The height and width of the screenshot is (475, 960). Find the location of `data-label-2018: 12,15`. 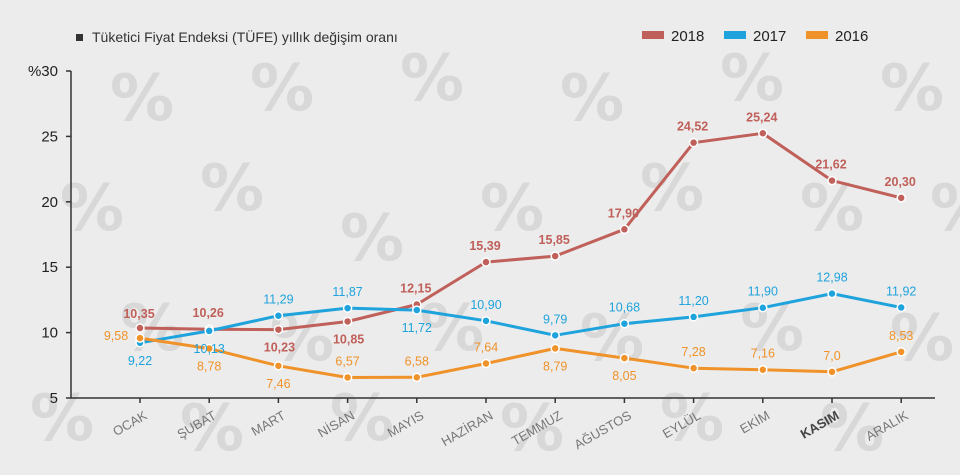

data-label-2018: 12,15 is located at coordinates (415, 288).